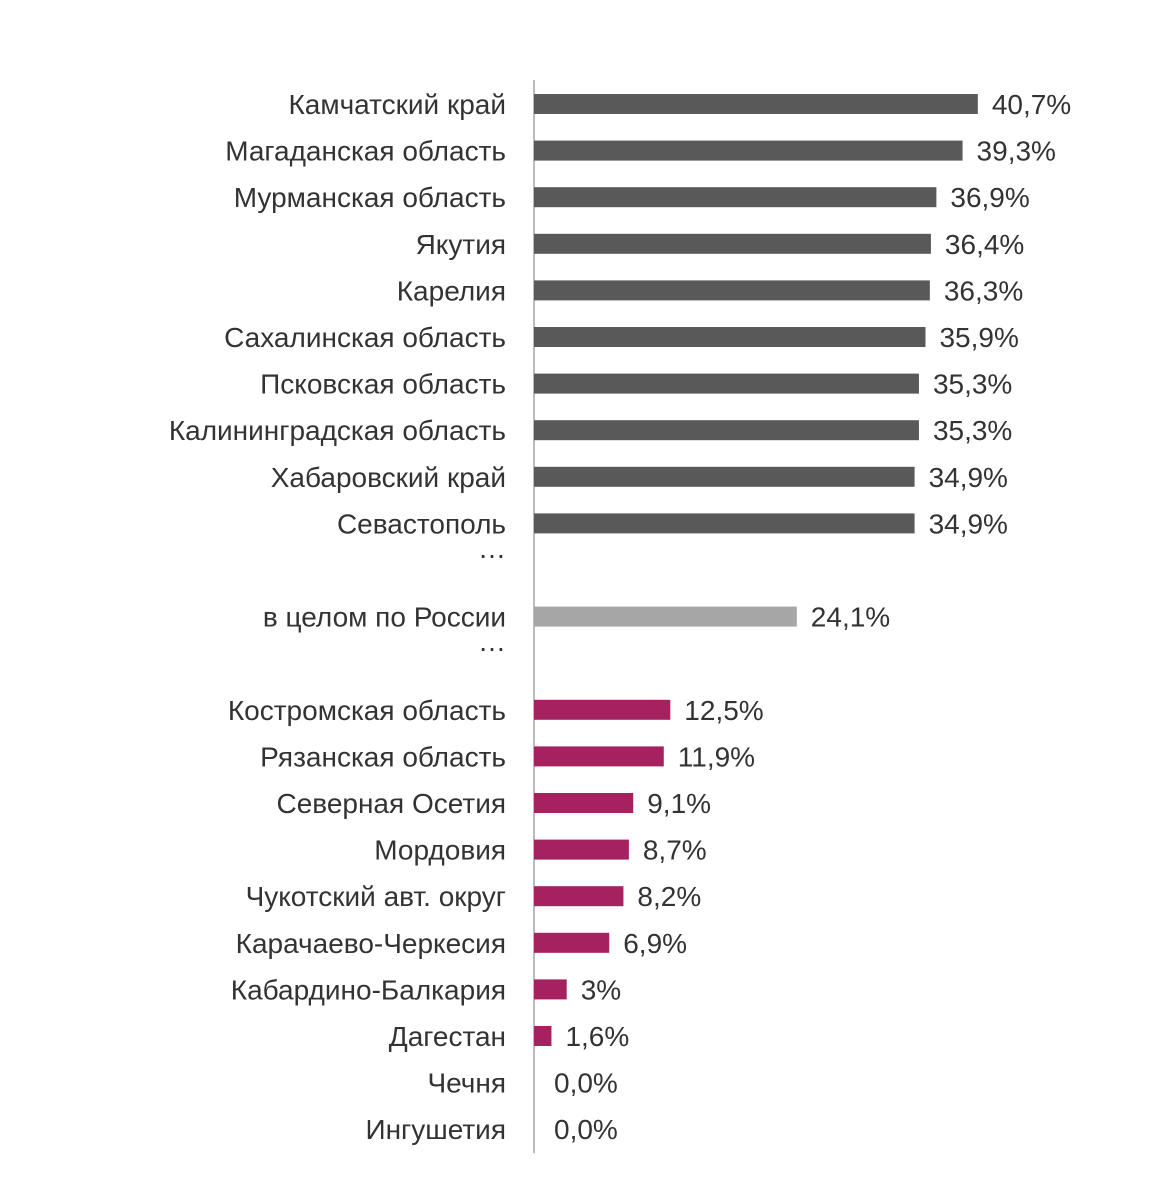 Image resolution: width=1176 pixels, height=1200 pixels. Describe the element at coordinates (1016, 151) in the screenshot. I see `value-label: 39,3%` at that location.